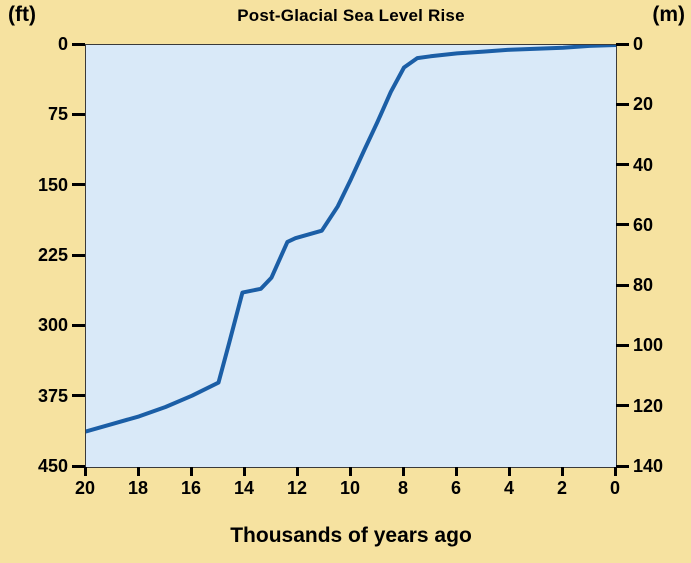 This screenshot has width=691, height=563. Describe the element at coordinates (643, 164) in the screenshot. I see `y-tick-label-m: 40` at that location.